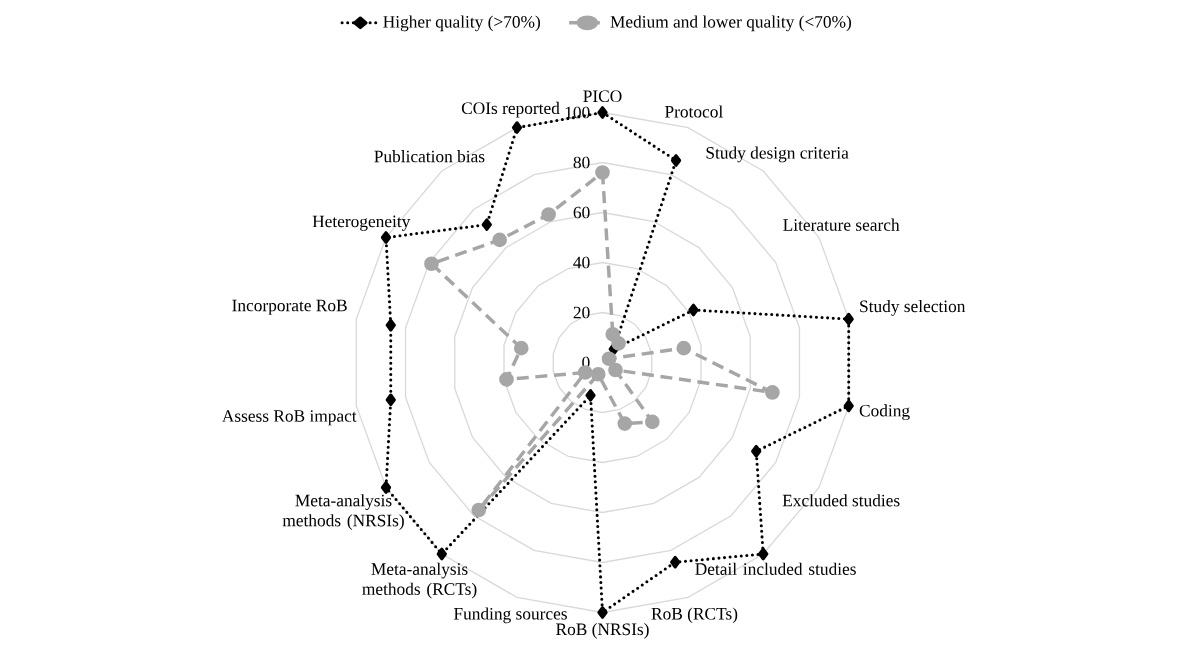 The width and height of the screenshot is (1195, 660). What do you see at coordinates (841, 500) in the screenshot?
I see `spoke-label: Excluded studies` at bounding box center [841, 500].